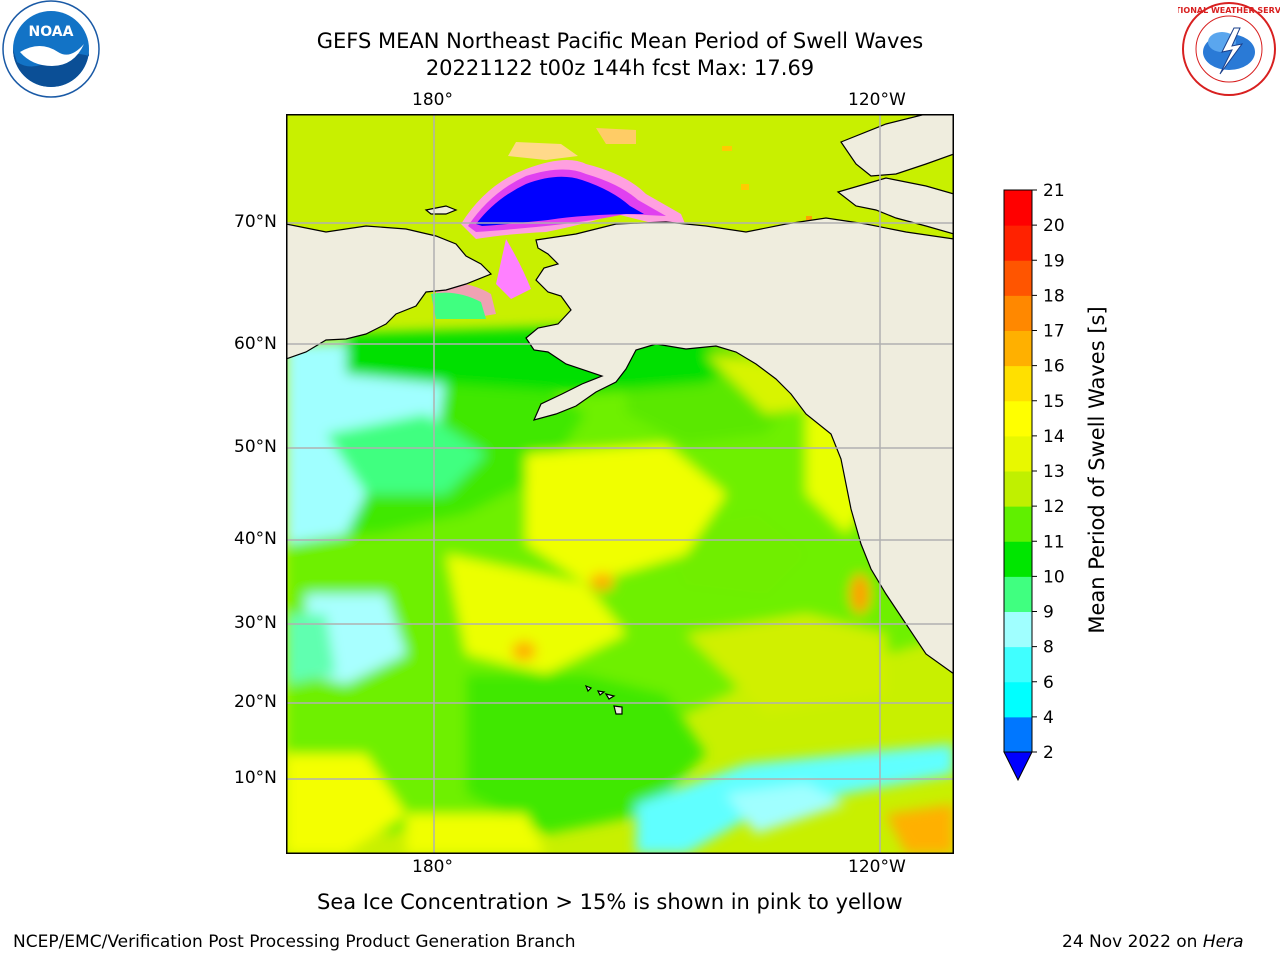 This screenshot has height=960, width=1280. What do you see at coordinates (51, 50) in the screenshot?
I see `noaa-logo: NOAA` at bounding box center [51, 50].